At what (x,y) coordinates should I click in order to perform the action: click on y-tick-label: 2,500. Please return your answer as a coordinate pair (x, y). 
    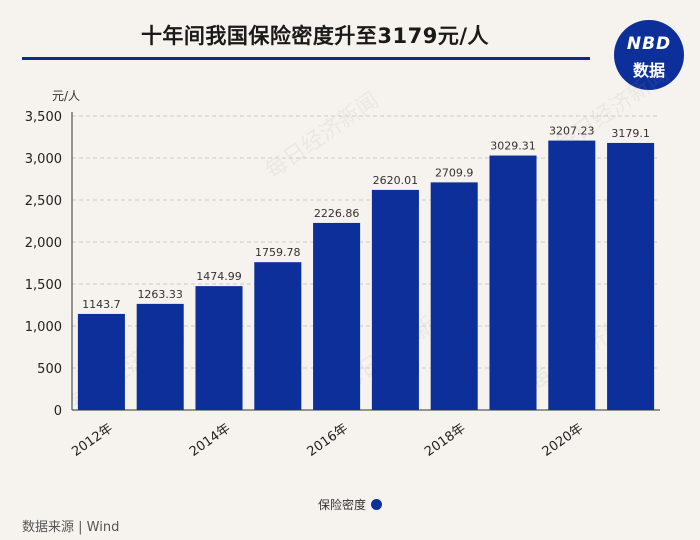
    Looking at the image, I should click on (43, 201).